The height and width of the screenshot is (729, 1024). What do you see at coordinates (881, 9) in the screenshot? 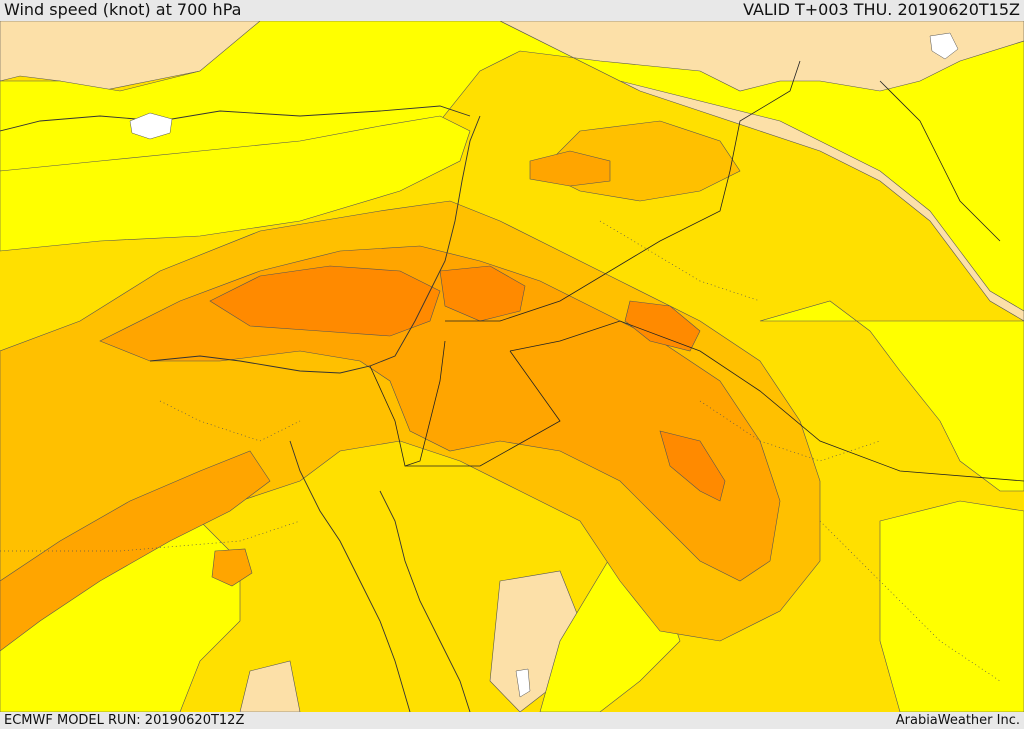
I see `valid-time: VALID T+003 THU. 20190620T15Z` at bounding box center [881, 9].